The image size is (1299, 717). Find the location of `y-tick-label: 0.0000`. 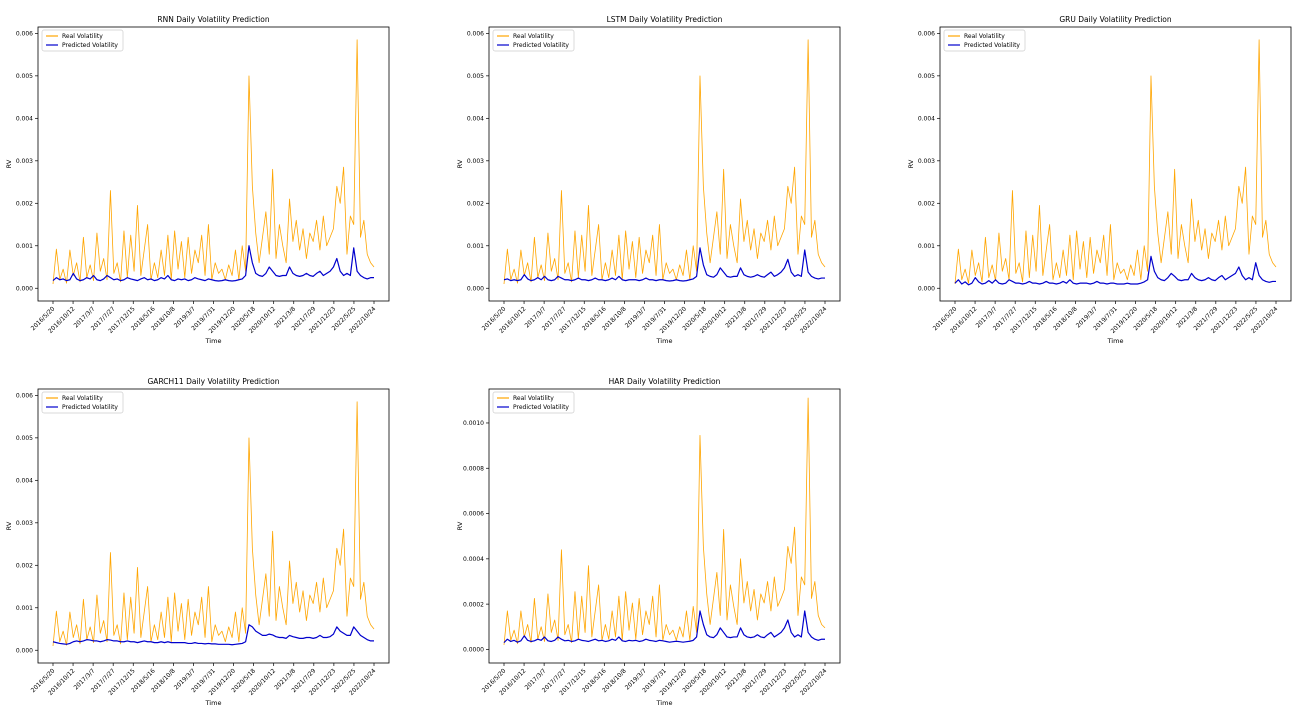

y-tick-label: 0.0000 is located at coordinates (473, 650).